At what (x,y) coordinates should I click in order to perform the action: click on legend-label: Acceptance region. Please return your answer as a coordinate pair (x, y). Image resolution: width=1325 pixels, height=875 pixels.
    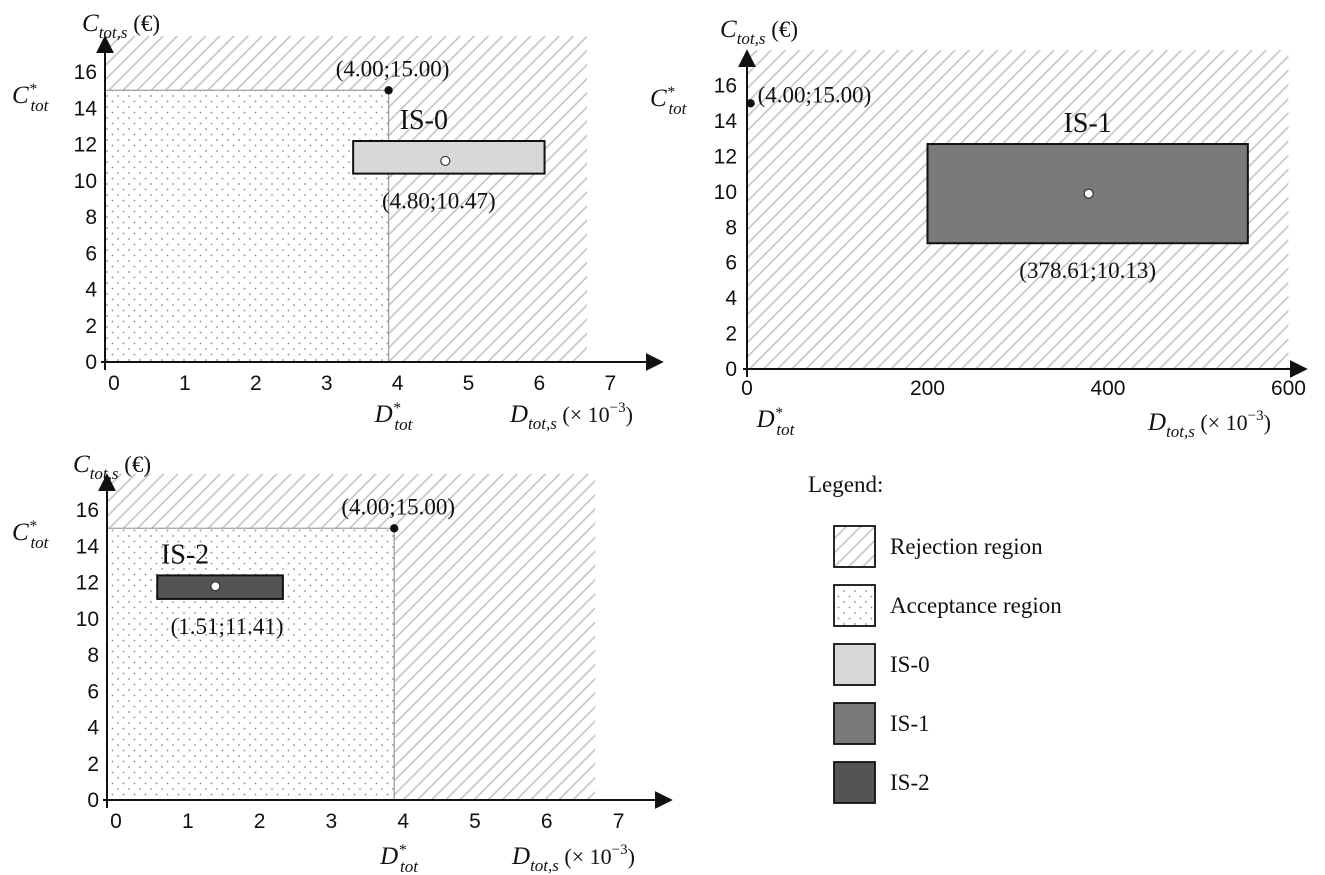
    Looking at the image, I should click on (976, 605).